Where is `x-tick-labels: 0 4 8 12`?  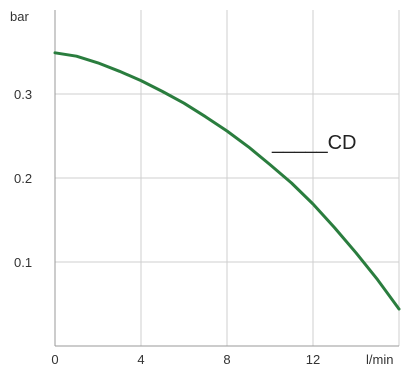
x-tick-labels: 0 4 8 12 is located at coordinates (185, 359).